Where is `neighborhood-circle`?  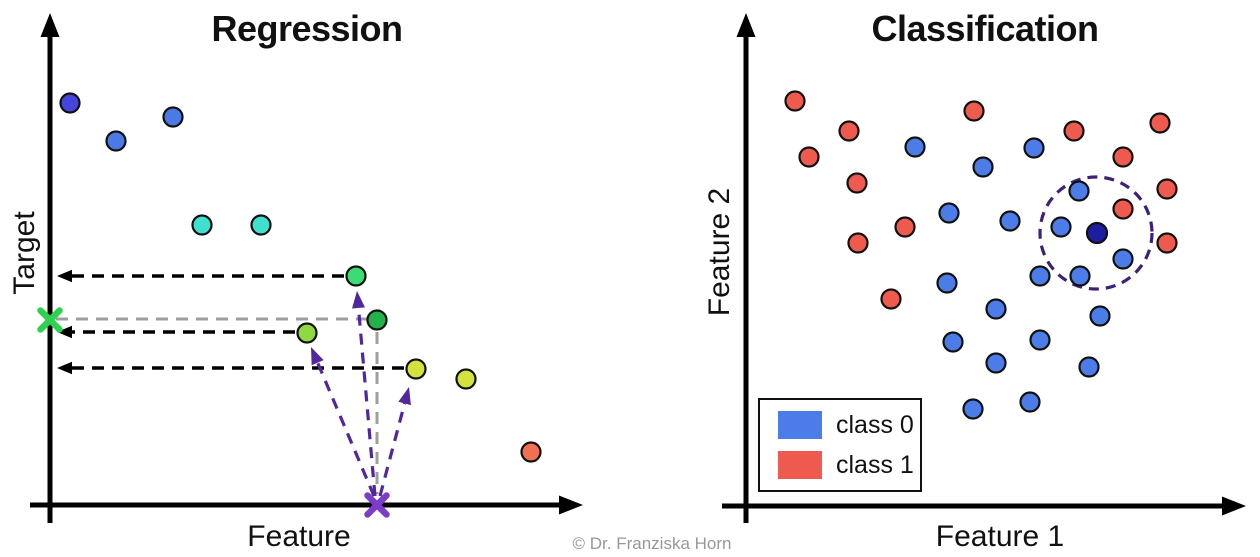
neighborhood-circle is located at coordinates (1096, 233).